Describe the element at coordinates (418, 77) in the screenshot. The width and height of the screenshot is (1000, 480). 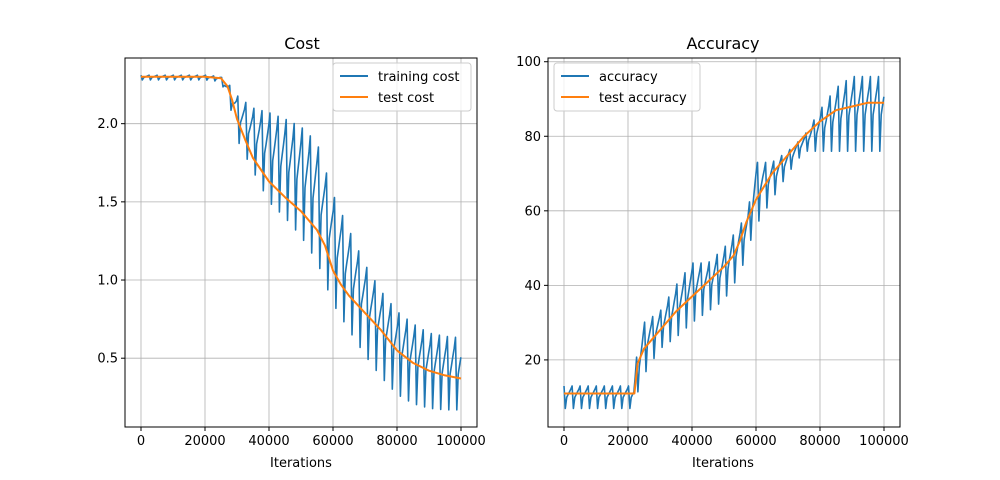
I see `legend-label-training-cost: training cost` at that location.